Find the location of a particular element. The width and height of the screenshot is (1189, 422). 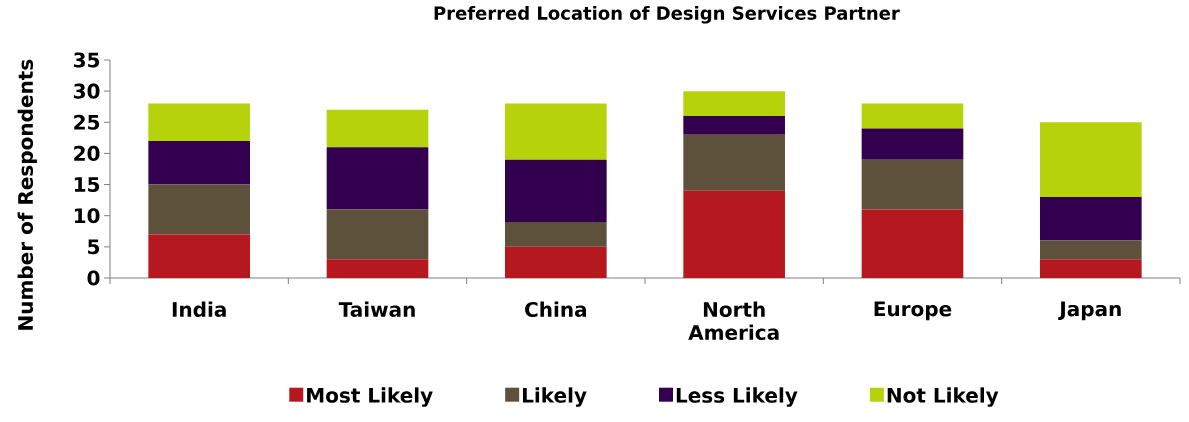

x-tick-label: Taiwan is located at coordinates (376, 309).